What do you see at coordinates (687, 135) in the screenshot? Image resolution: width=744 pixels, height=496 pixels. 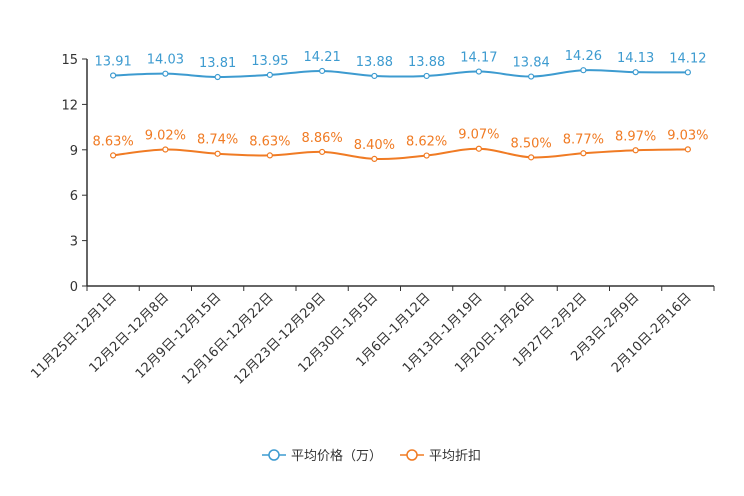 I see `data-label: 9.03%` at bounding box center [687, 135].